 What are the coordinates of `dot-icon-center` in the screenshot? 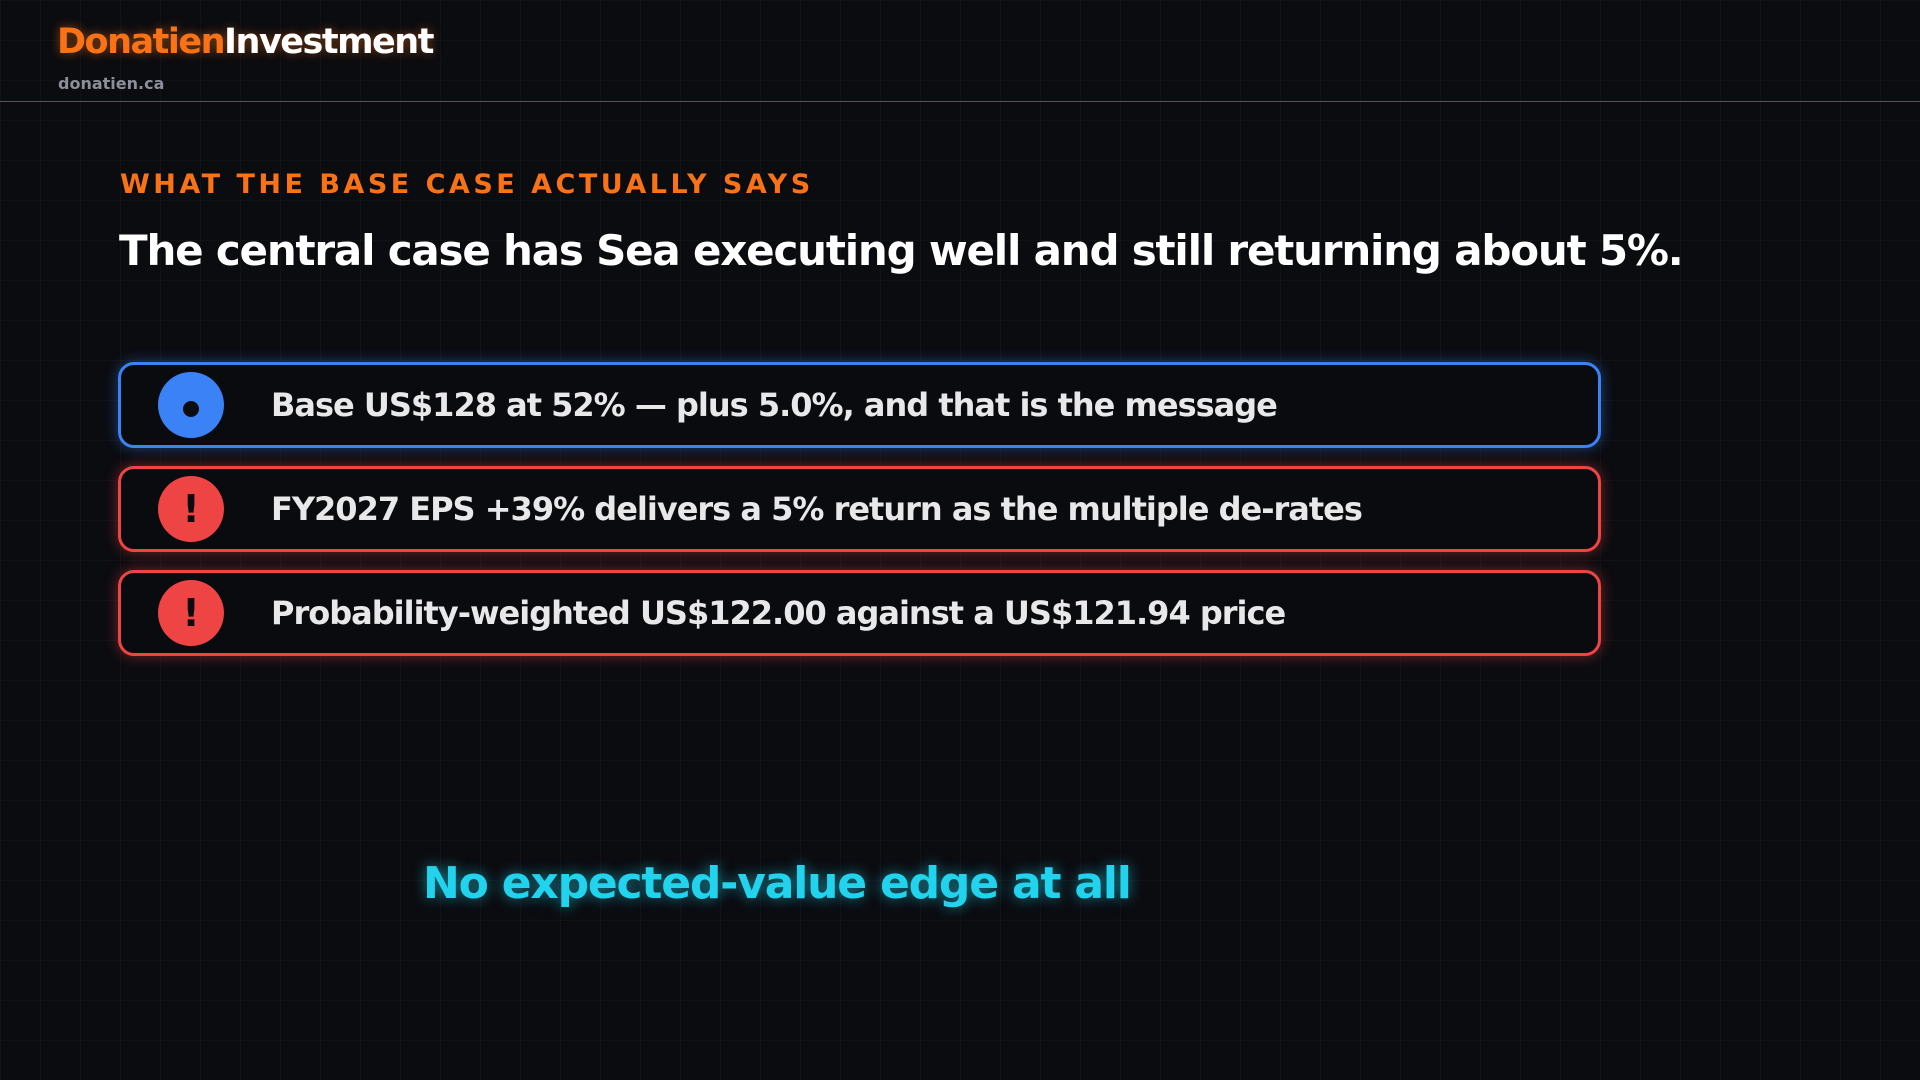 It's located at (191, 408).